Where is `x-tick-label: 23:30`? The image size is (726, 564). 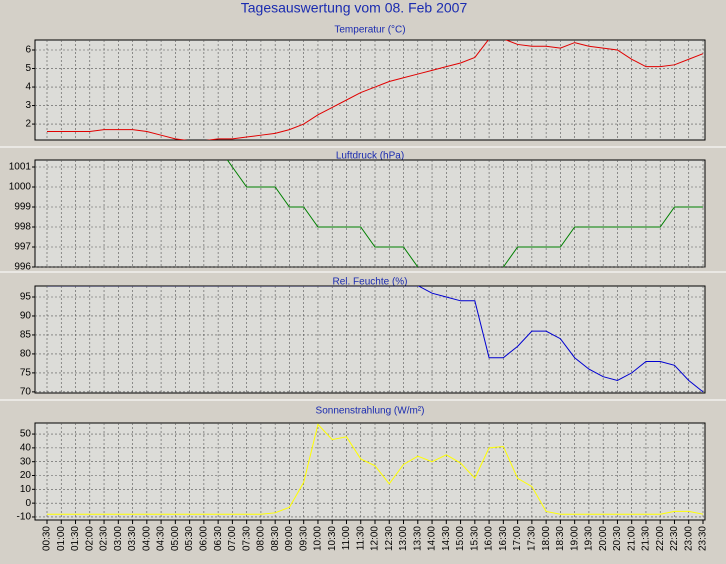 x-tick-label: 23:30 is located at coordinates (703, 538).